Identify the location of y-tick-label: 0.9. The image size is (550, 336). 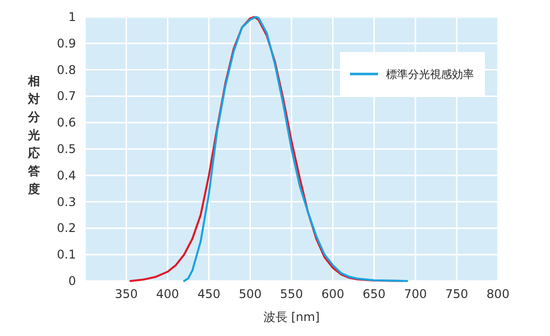
(66, 43).